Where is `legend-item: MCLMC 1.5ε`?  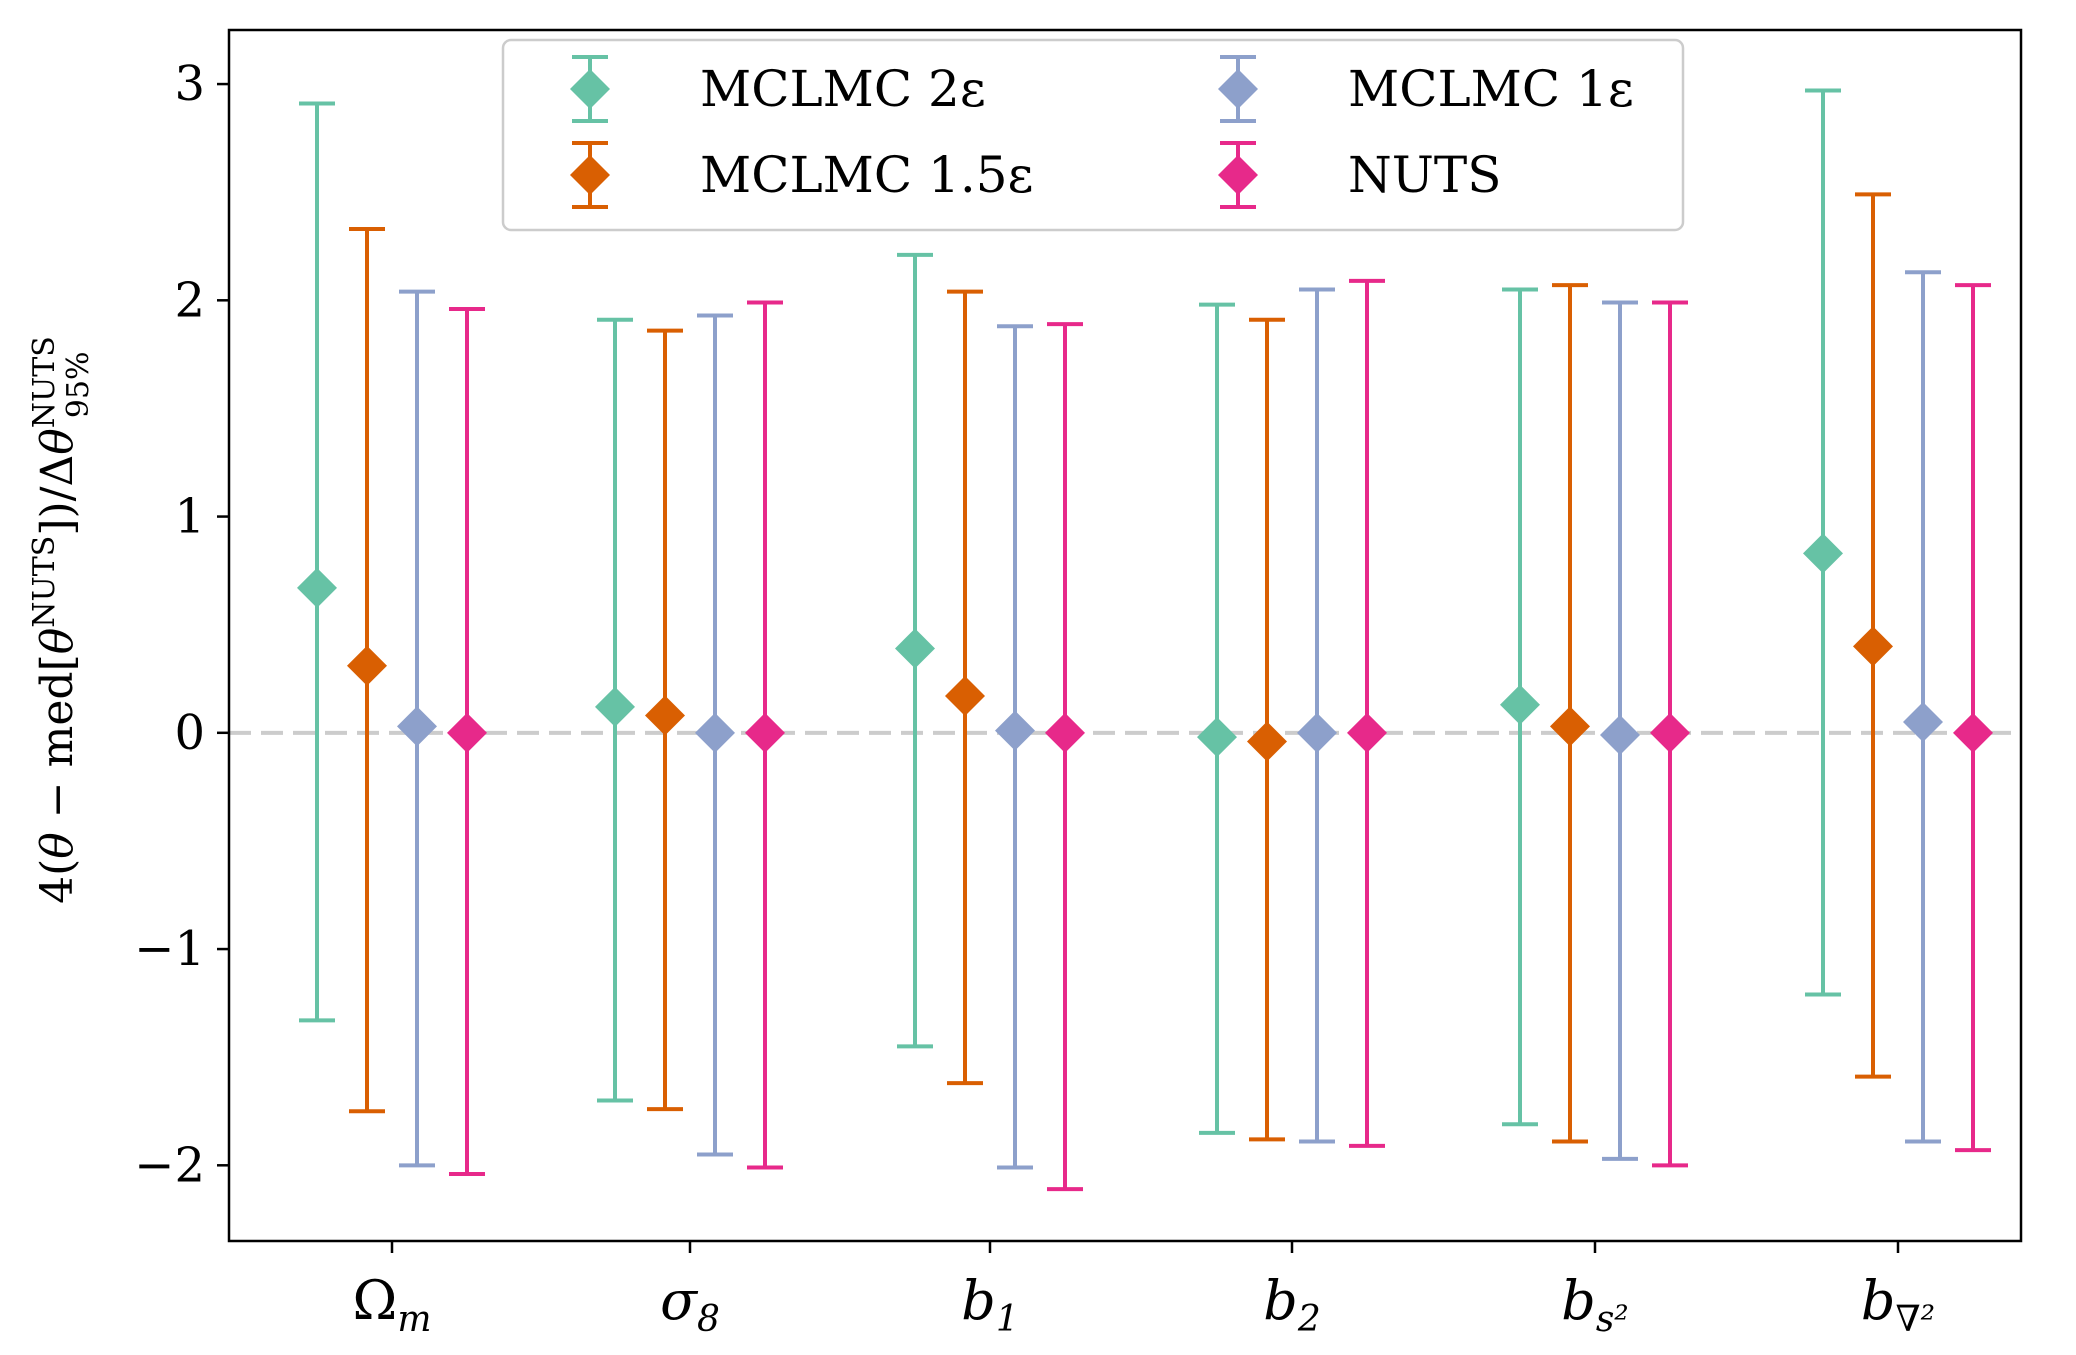
legend-item: MCLMC 1.5ε is located at coordinates (801, 175).